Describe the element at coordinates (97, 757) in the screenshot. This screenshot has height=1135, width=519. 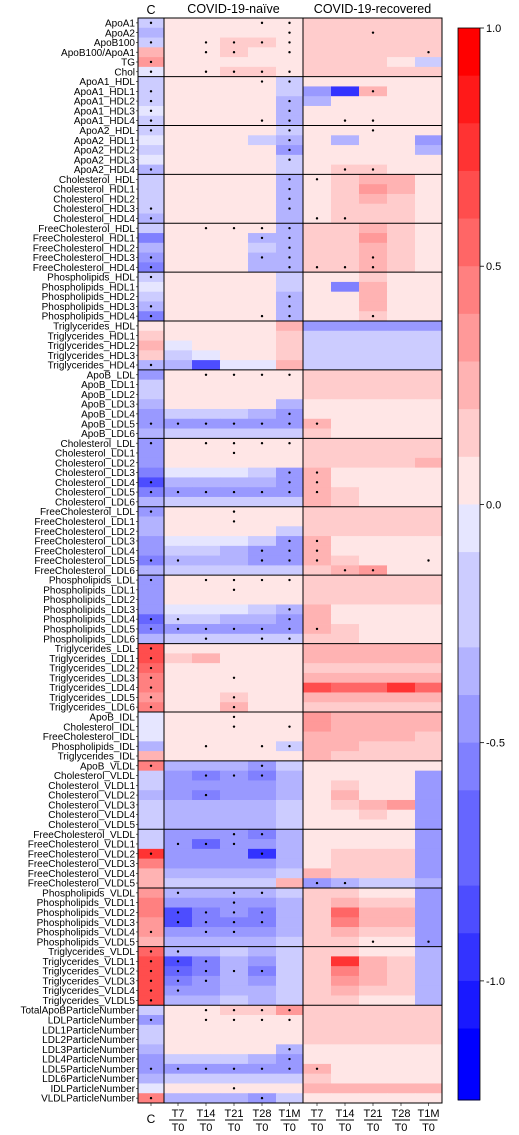
I see `row-label: Triglycerides_IDL` at that location.